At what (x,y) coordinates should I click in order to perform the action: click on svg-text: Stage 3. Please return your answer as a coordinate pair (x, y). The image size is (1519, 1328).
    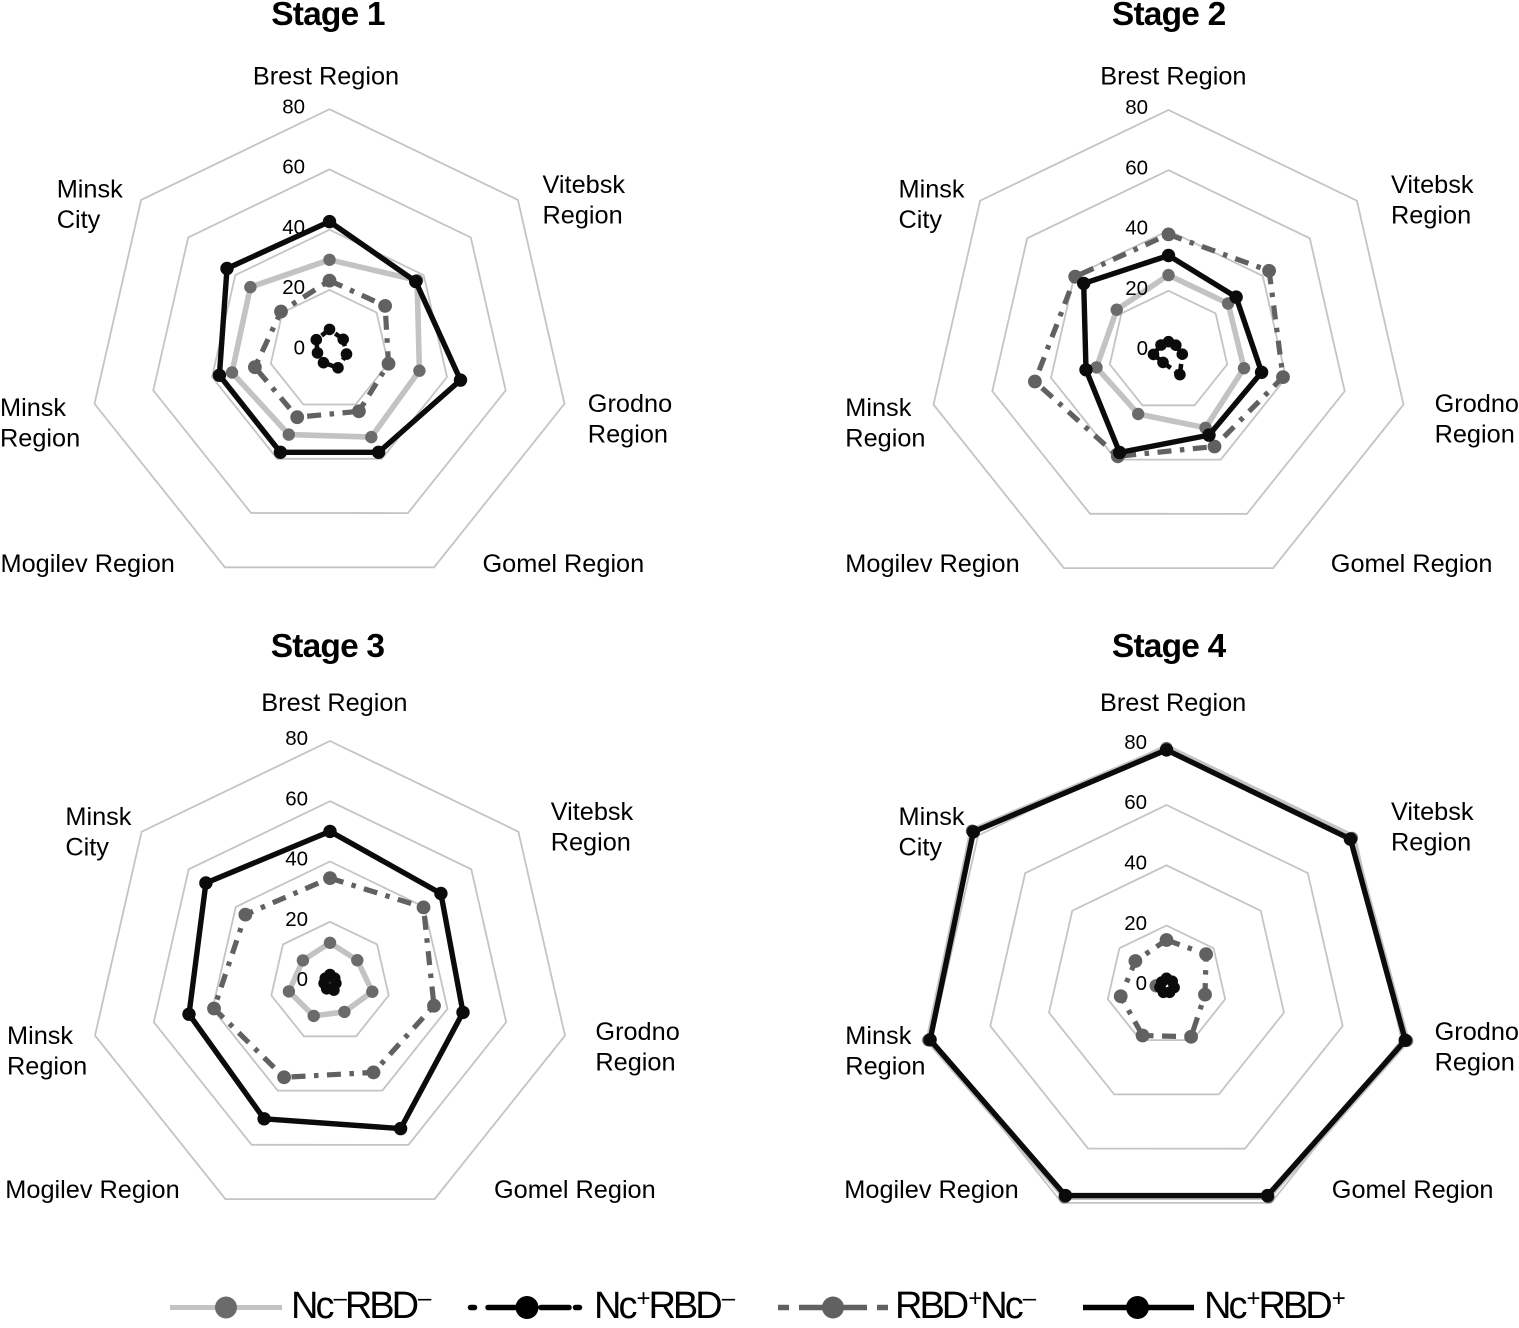
    Looking at the image, I should click on (328, 646).